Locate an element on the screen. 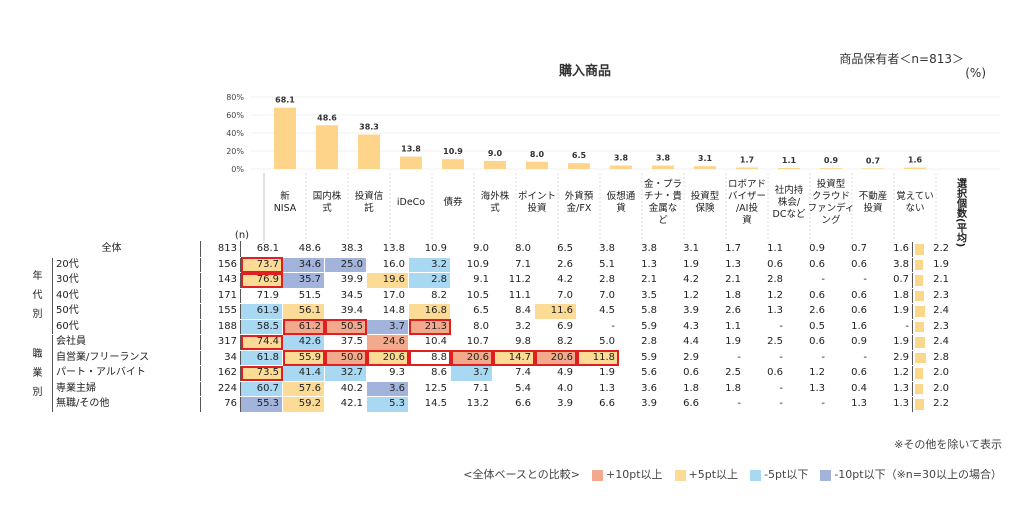  n-cell: 76 is located at coordinates (220, 404).